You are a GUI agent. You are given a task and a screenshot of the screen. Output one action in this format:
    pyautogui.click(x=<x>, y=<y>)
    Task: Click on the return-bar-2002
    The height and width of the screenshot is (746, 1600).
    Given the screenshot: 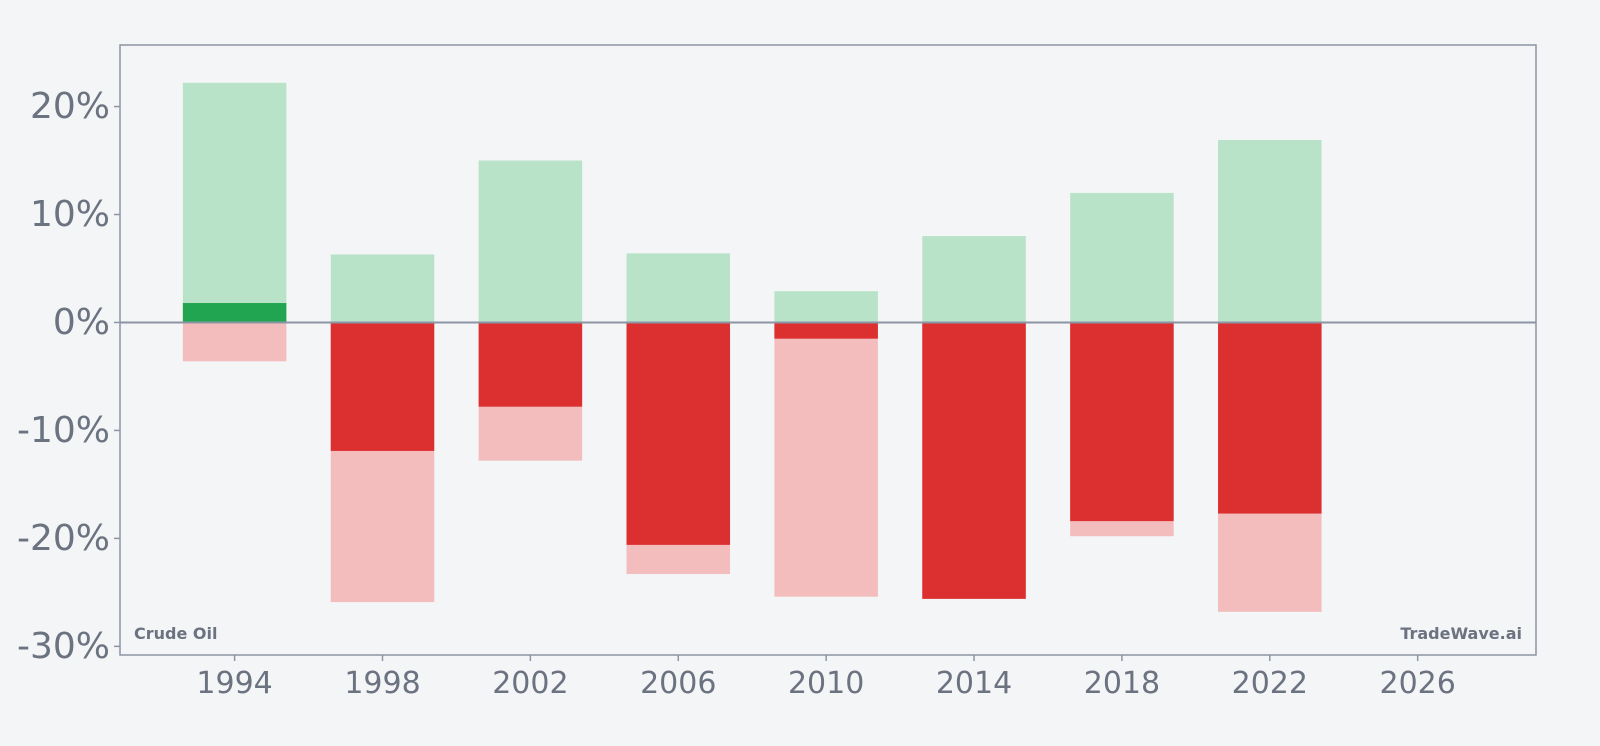 What is the action you would take?
    pyautogui.click(x=530, y=364)
    